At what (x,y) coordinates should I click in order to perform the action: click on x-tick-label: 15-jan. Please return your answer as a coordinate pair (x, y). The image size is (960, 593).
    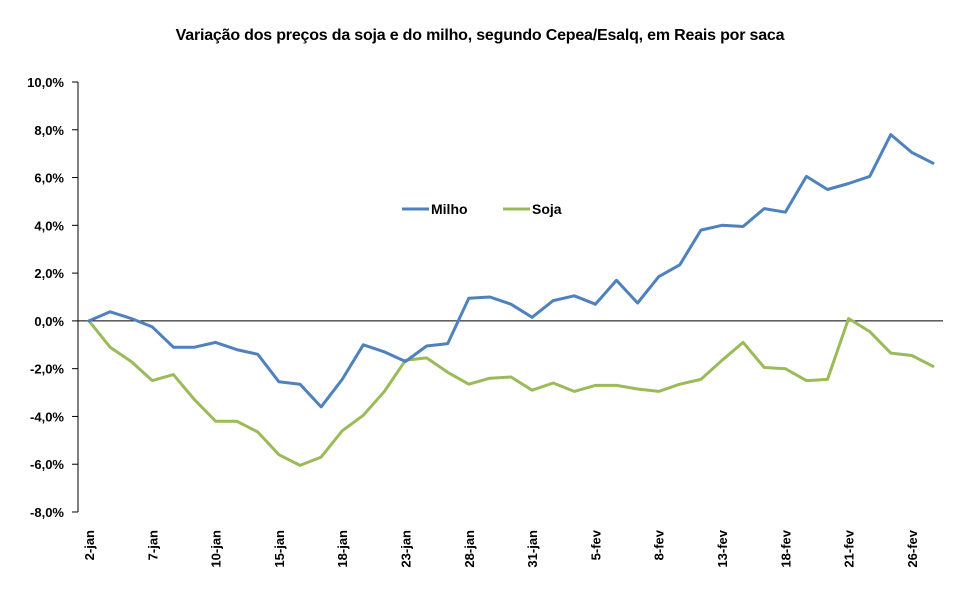
    Looking at the image, I should click on (279, 549).